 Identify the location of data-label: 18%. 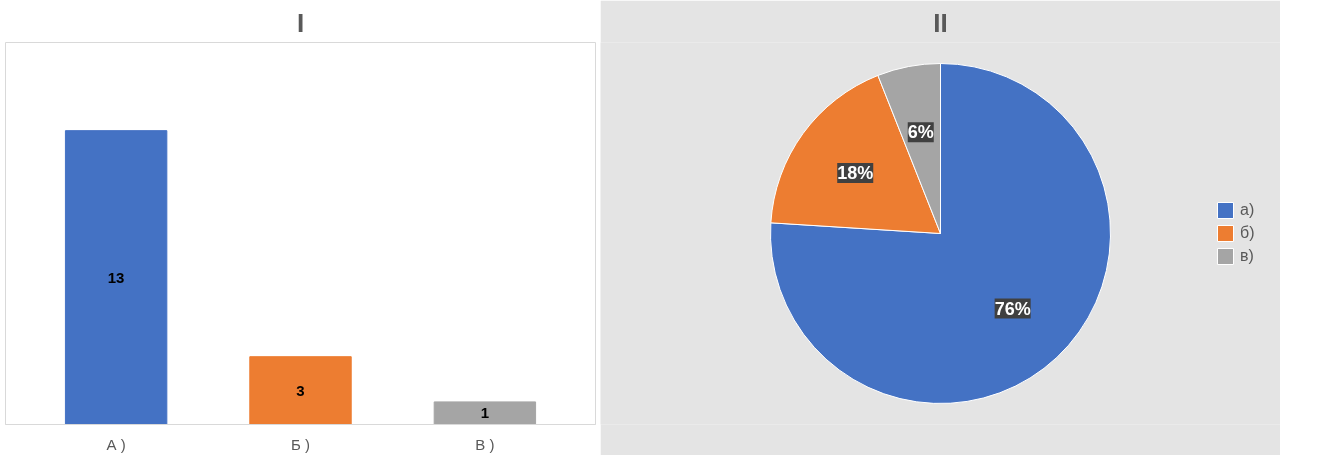
(855, 172).